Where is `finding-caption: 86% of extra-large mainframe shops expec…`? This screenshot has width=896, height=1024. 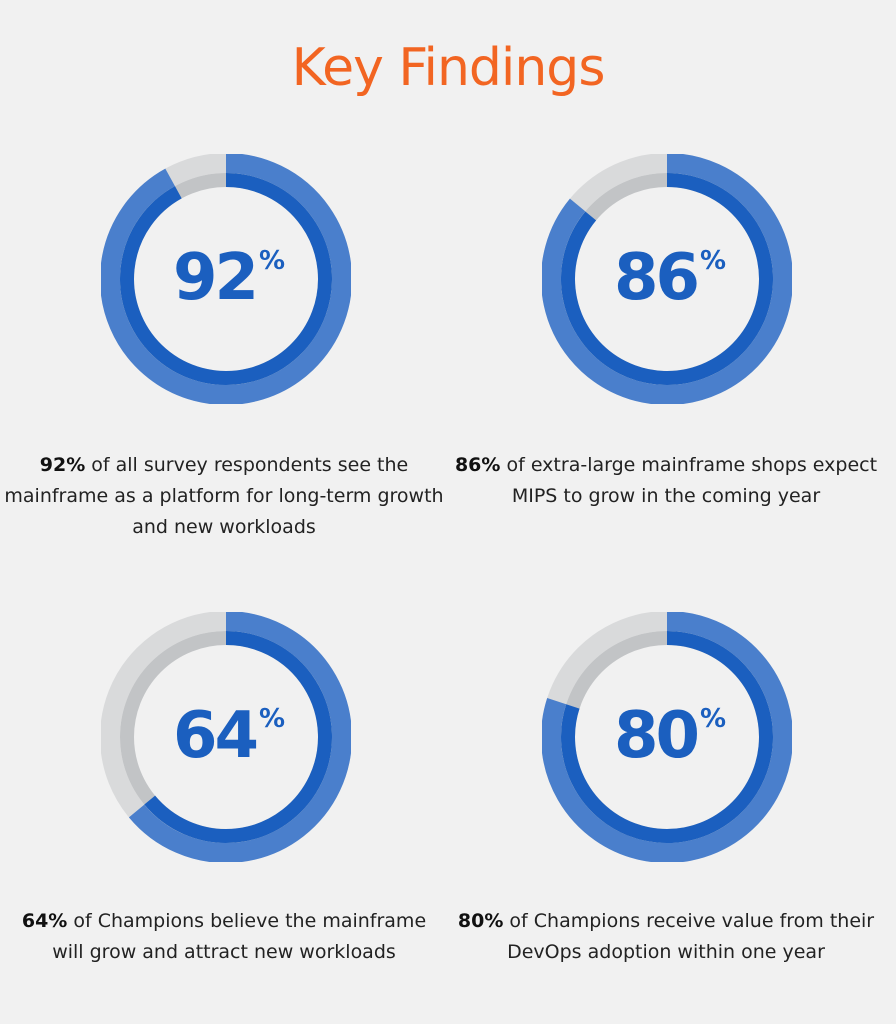
finding-caption: 86% of extra-large mainframe shops expec… is located at coordinates (666, 481).